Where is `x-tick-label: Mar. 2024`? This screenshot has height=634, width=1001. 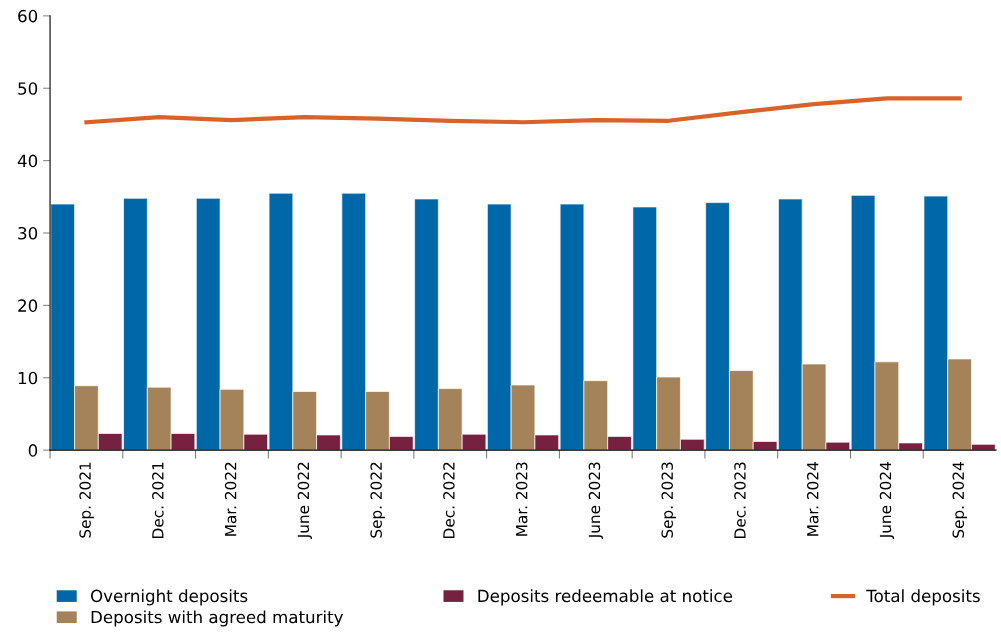
x-tick-label: Mar. 2024 is located at coordinates (812, 499).